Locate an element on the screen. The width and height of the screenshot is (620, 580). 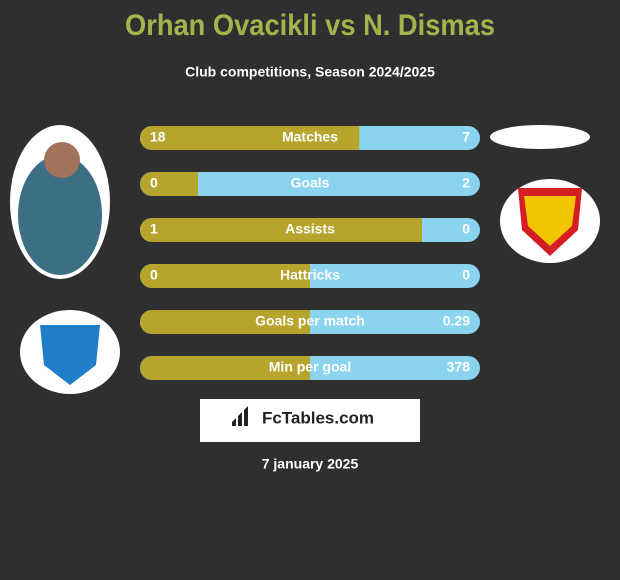
right-value: 7 is located at coordinates (466, 137).